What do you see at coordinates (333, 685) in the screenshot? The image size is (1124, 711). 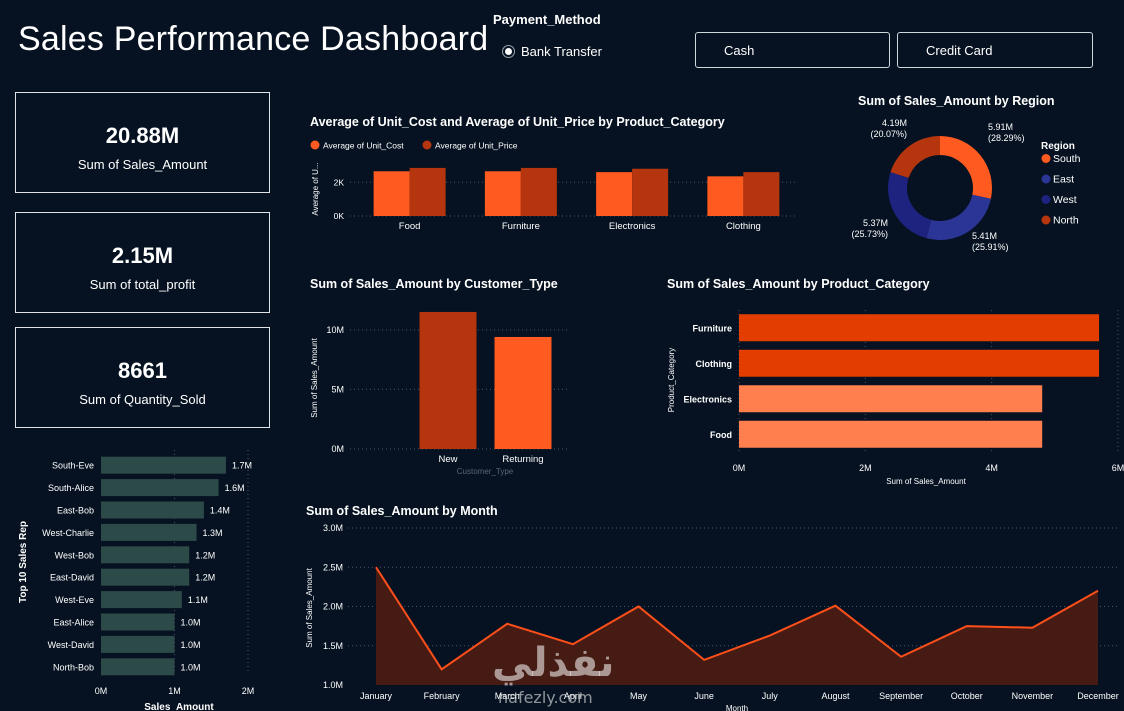 I see `y-tick-label: 1.0M` at bounding box center [333, 685].